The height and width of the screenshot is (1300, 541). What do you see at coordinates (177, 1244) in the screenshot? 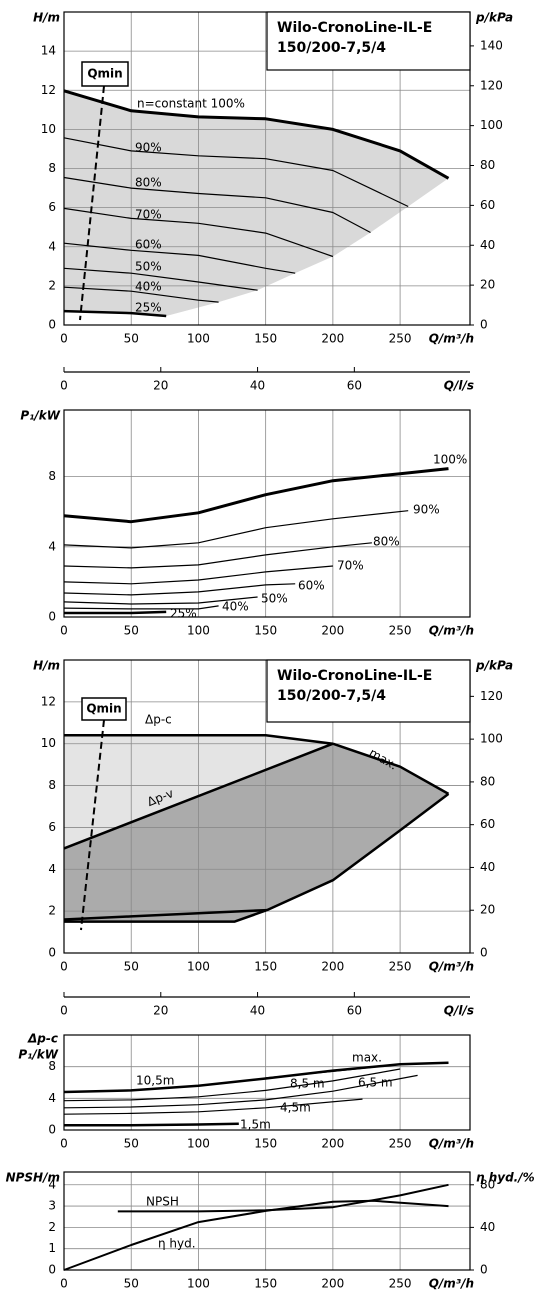
I see `curve-label: η hyd.` at bounding box center [177, 1244].